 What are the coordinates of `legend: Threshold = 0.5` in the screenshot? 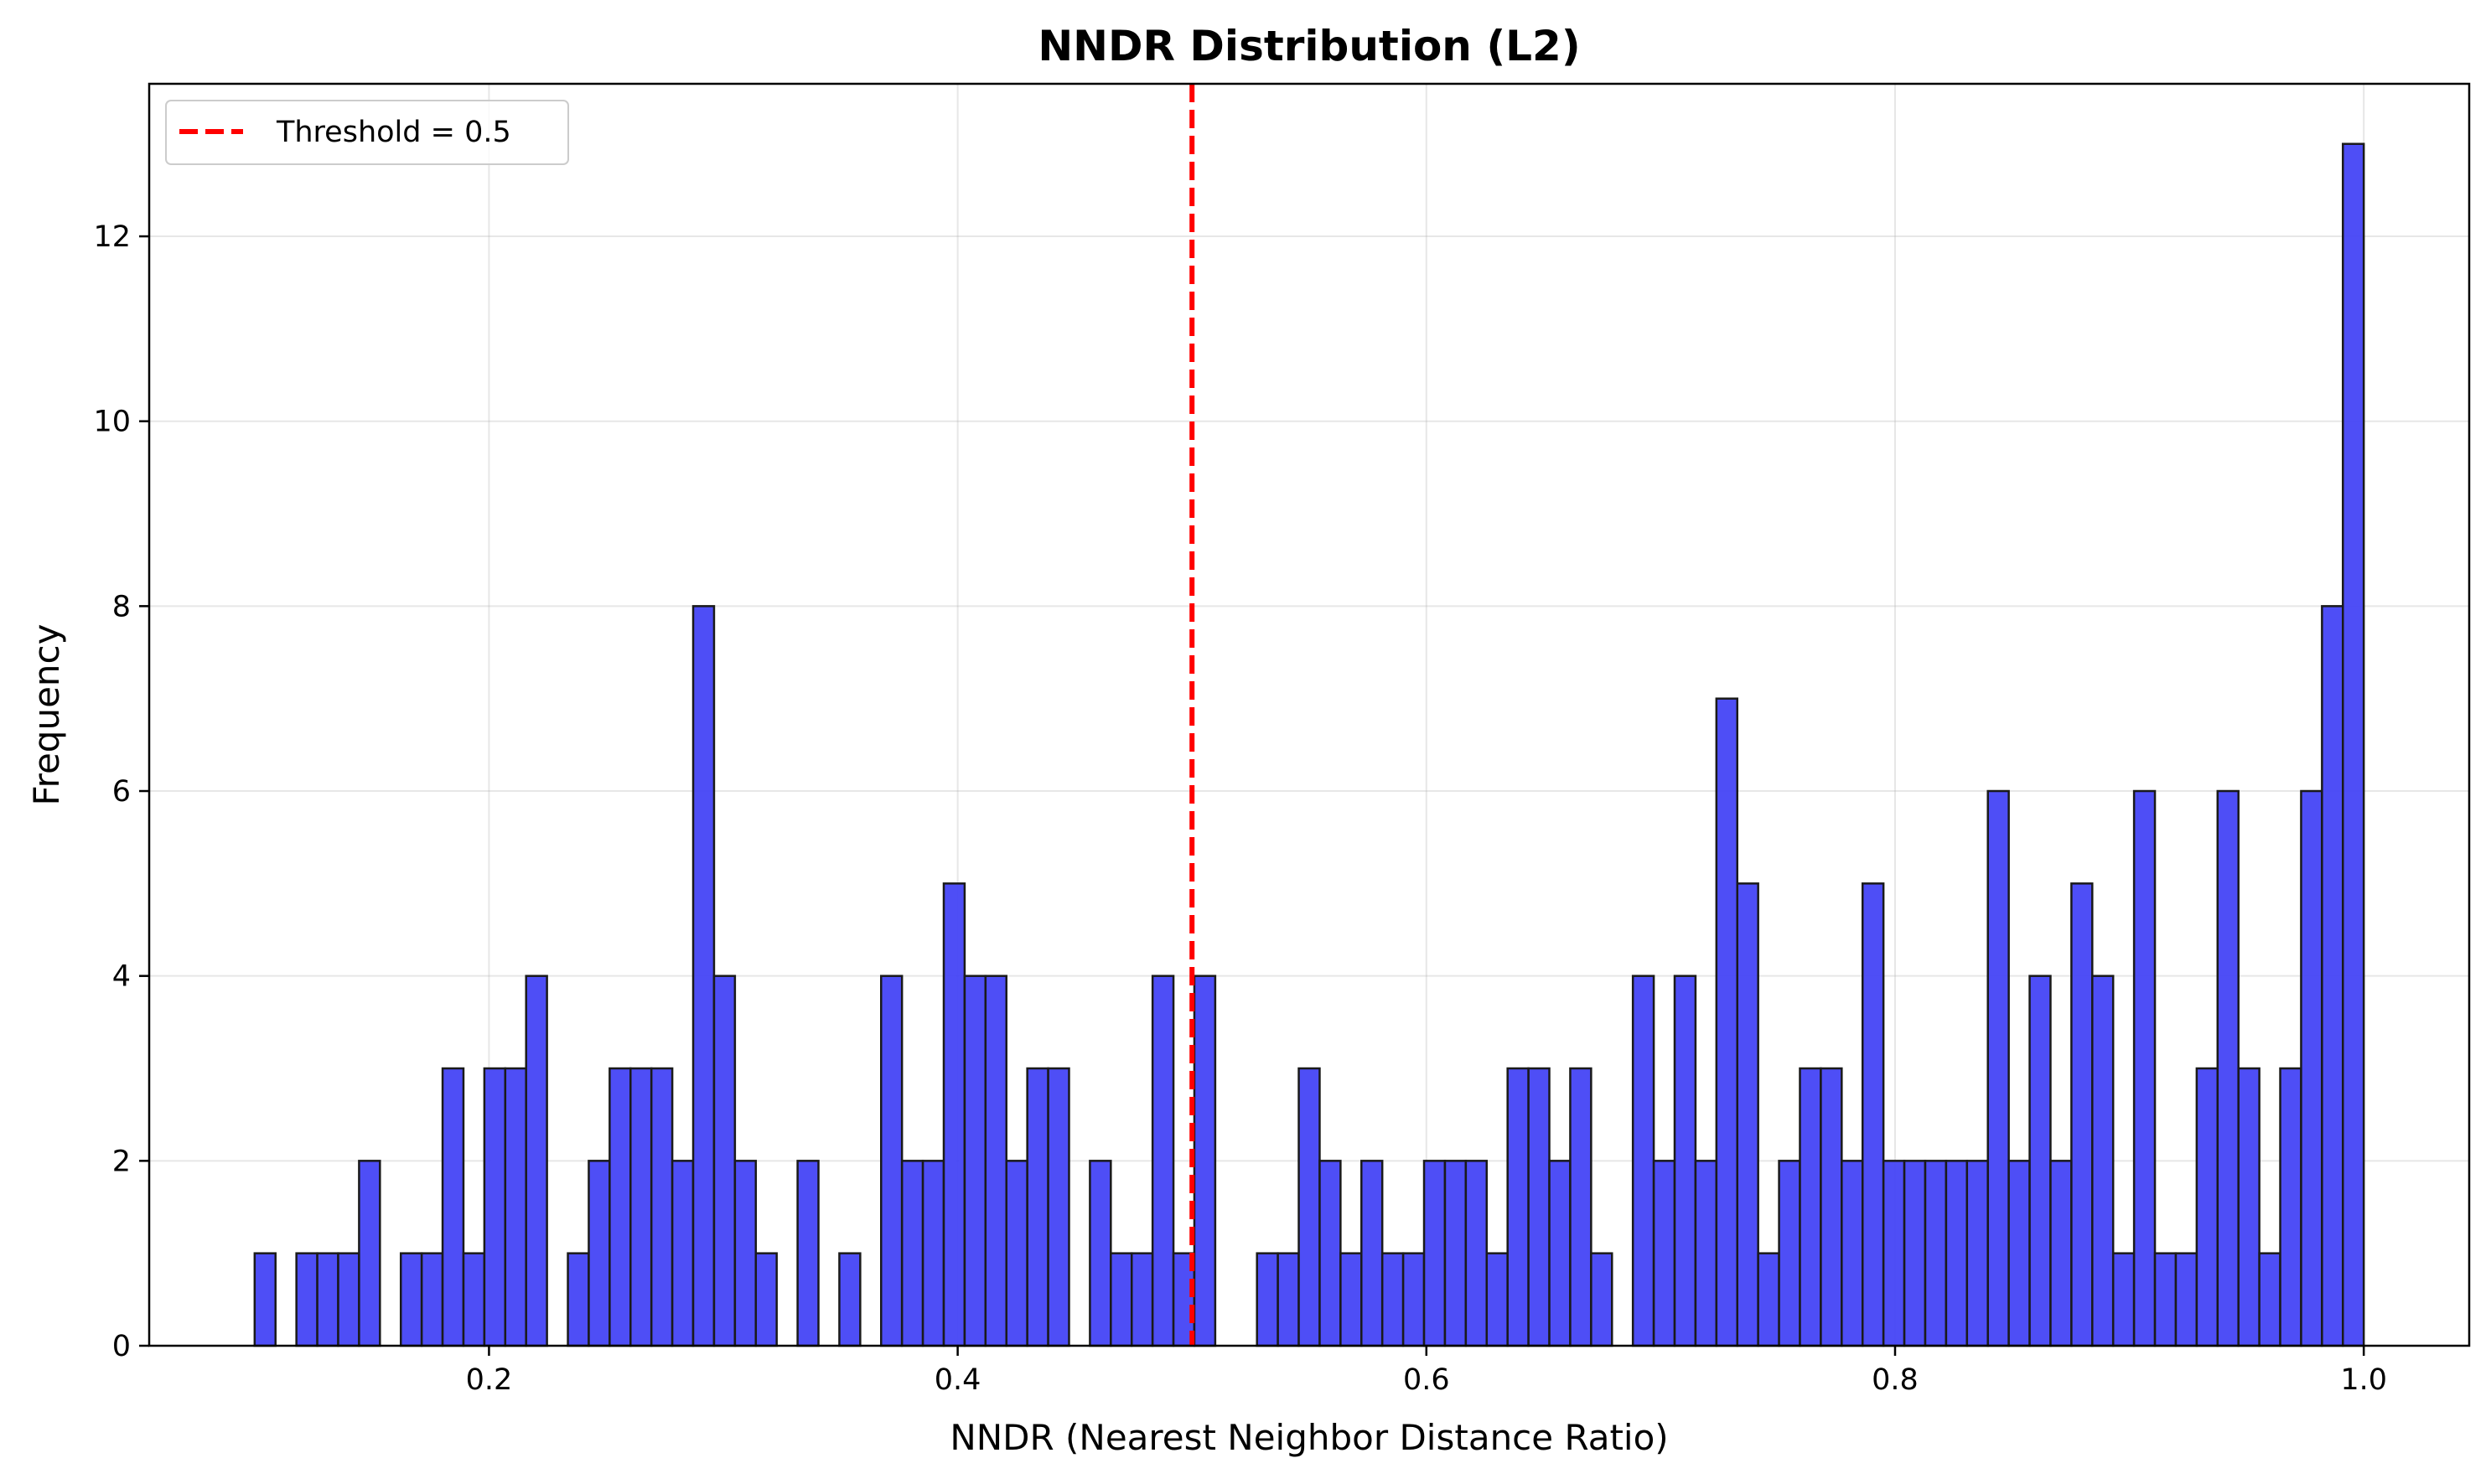 It's located at (367, 132).